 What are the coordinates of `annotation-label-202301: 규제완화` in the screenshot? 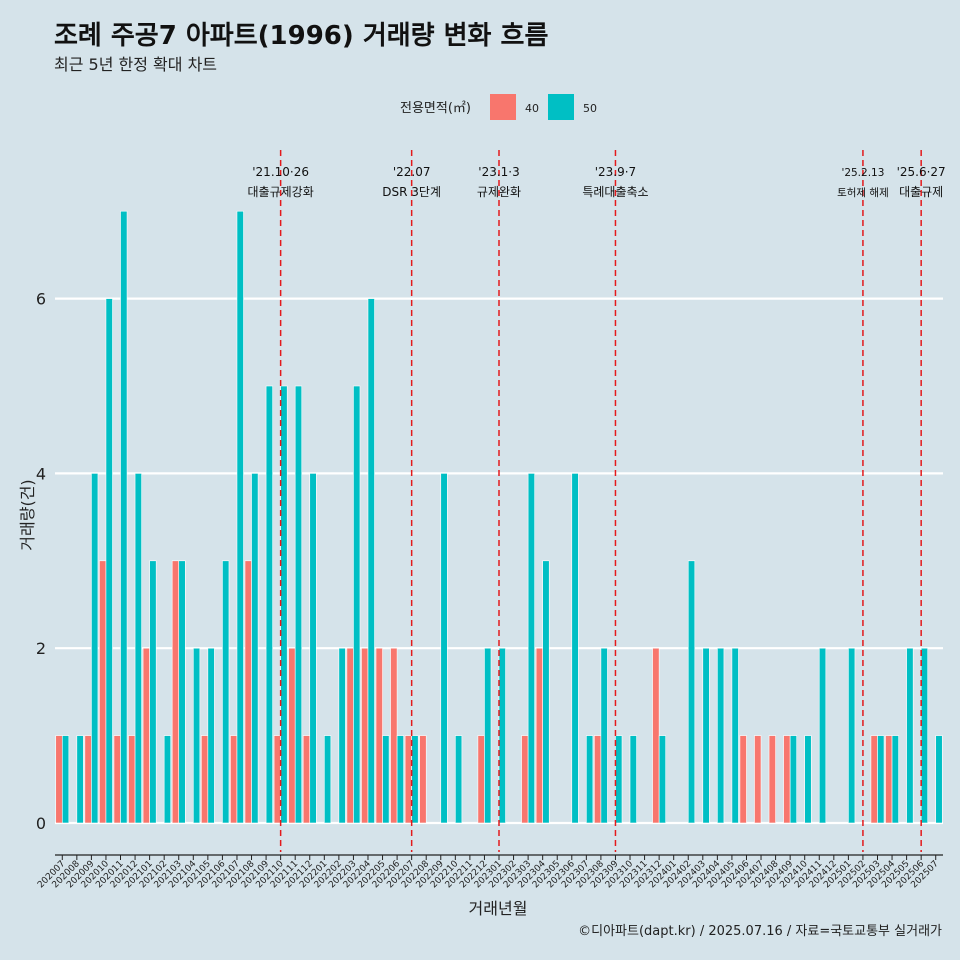 It's located at (499, 192).